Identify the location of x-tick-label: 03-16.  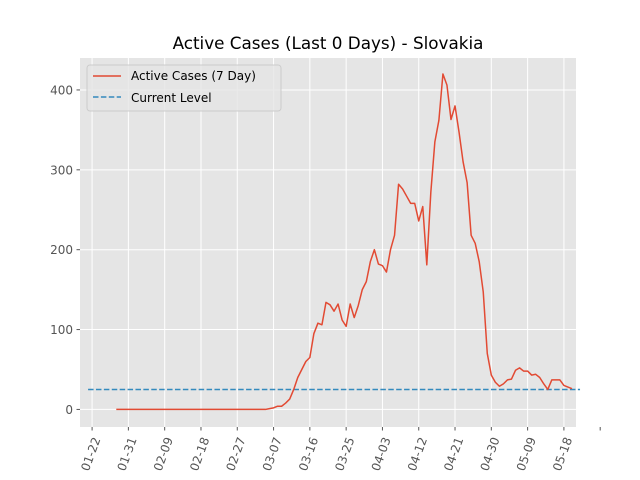
(308, 454).